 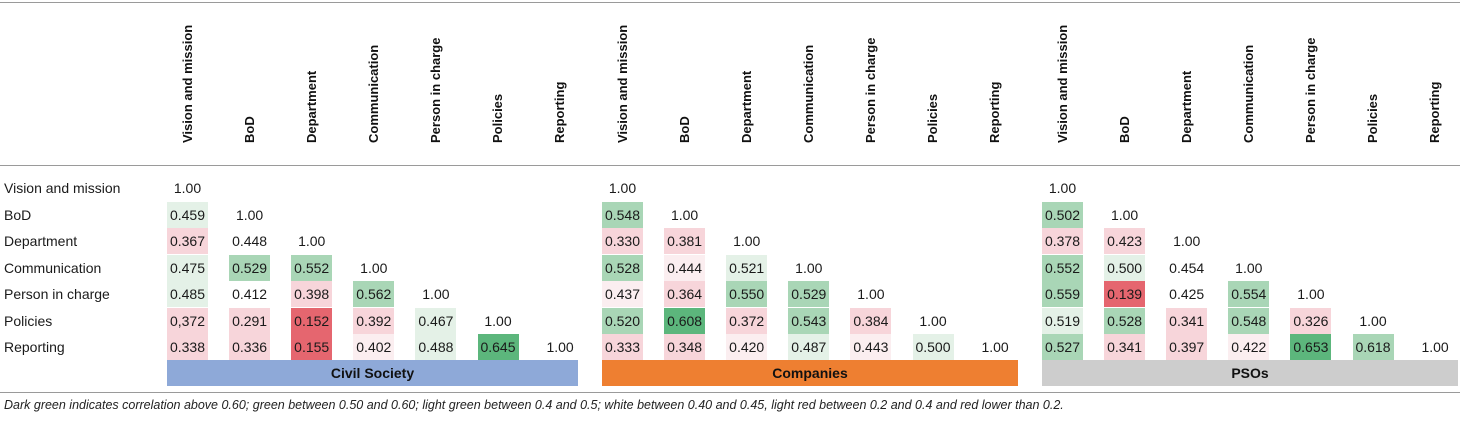 What do you see at coordinates (250, 241) in the screenshot?
I see `correlation-cell: 0.448` at bounding box center [250, 241].